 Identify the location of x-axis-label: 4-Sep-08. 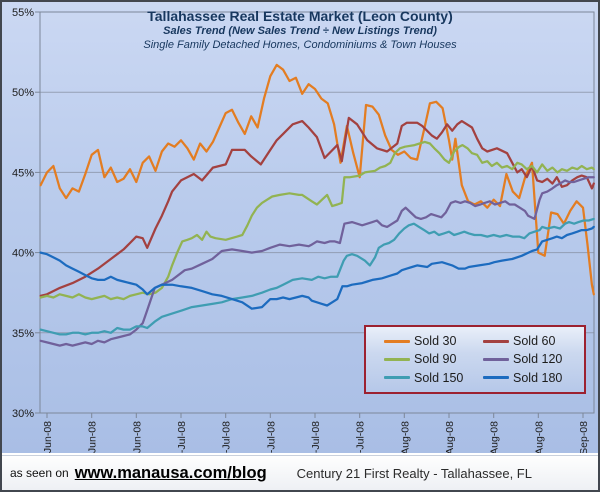
(584, 437).